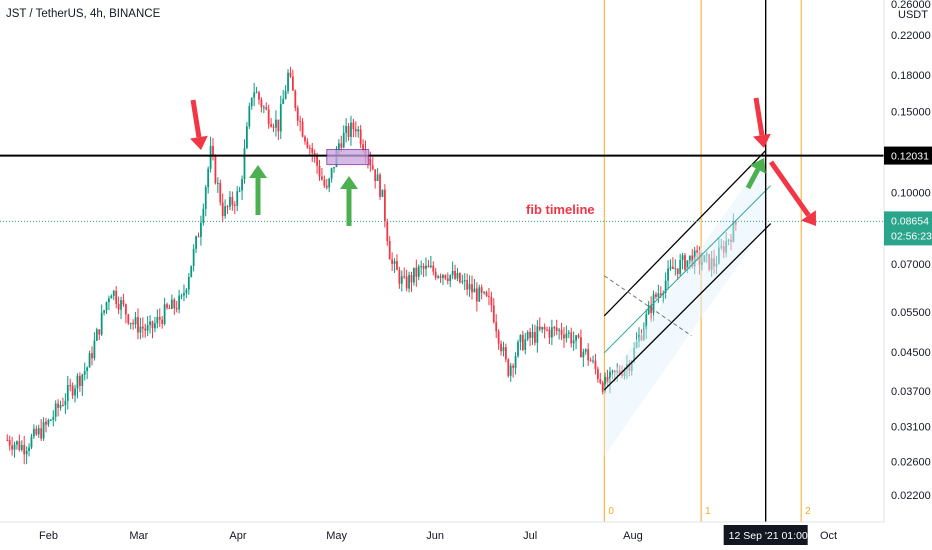  I want to click on price-tick-label: 0.05500, so click(911, 313).